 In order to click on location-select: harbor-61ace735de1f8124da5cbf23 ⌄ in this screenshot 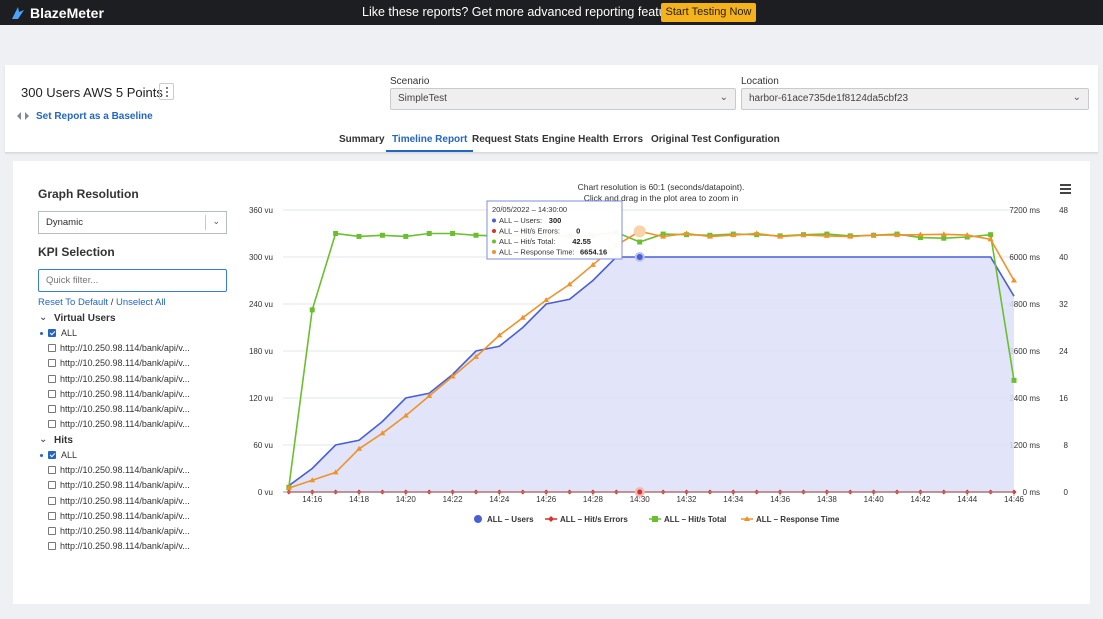, I will do `click(915, 99)`.